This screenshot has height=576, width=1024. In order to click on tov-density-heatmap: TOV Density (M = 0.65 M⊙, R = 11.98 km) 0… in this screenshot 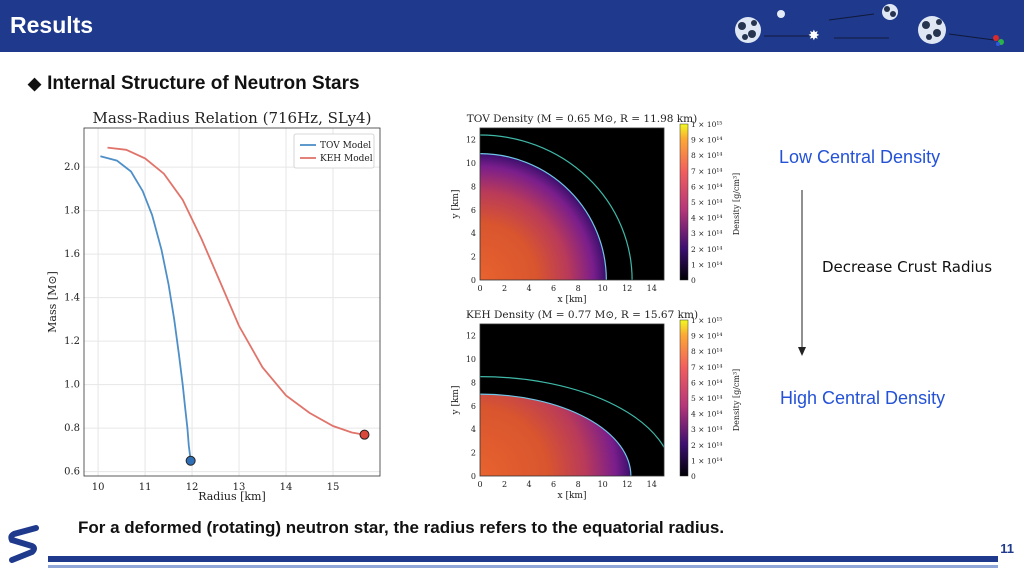, I will do `click(603, 207)`.